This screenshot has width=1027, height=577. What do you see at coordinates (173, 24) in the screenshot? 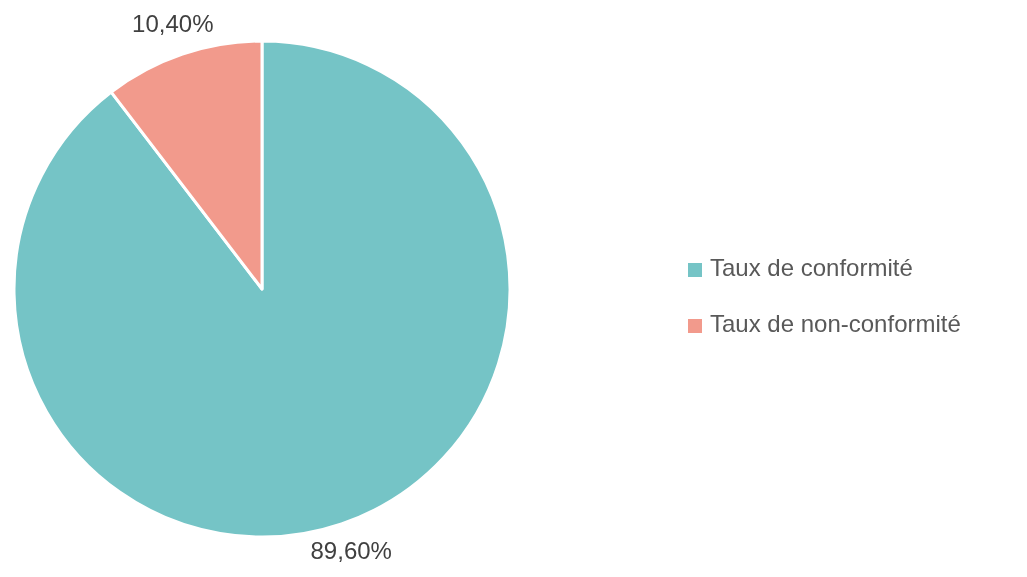
I see `data-label: 10,40%` at bounding box center [173, 24].